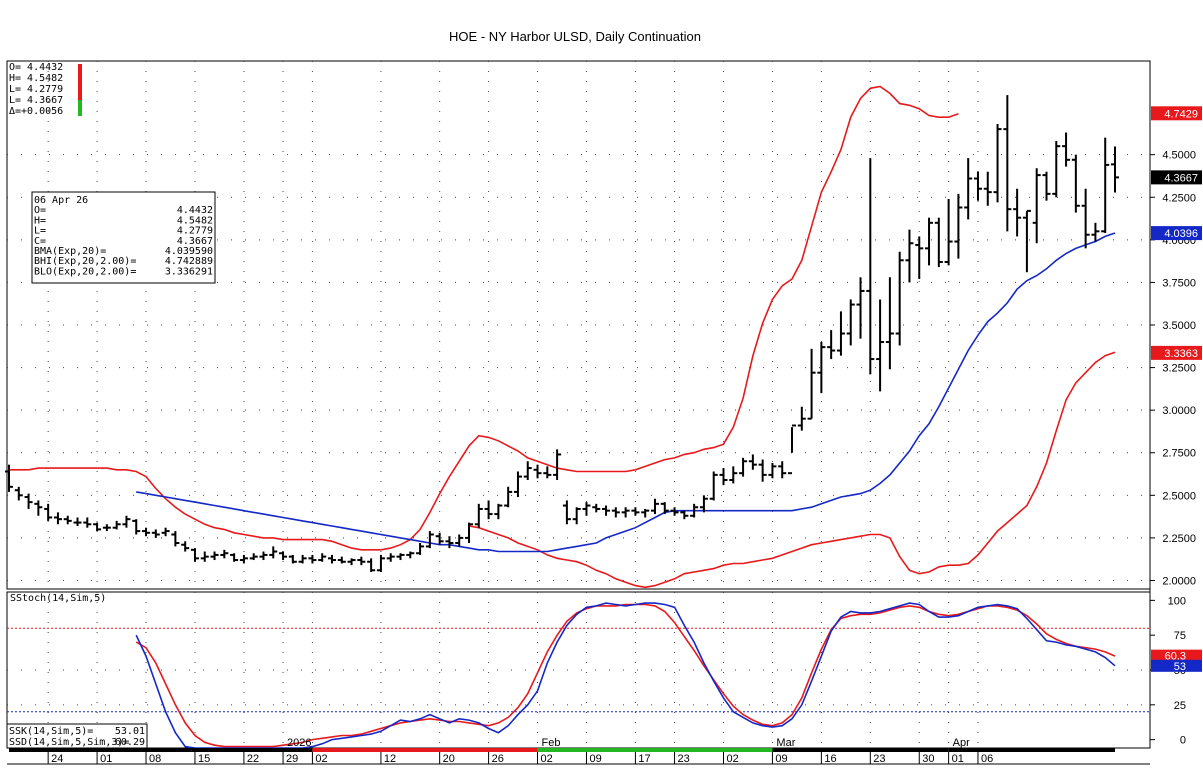  I want to click on price-tick-2.0000: 2.0000, so click(1179, 581).